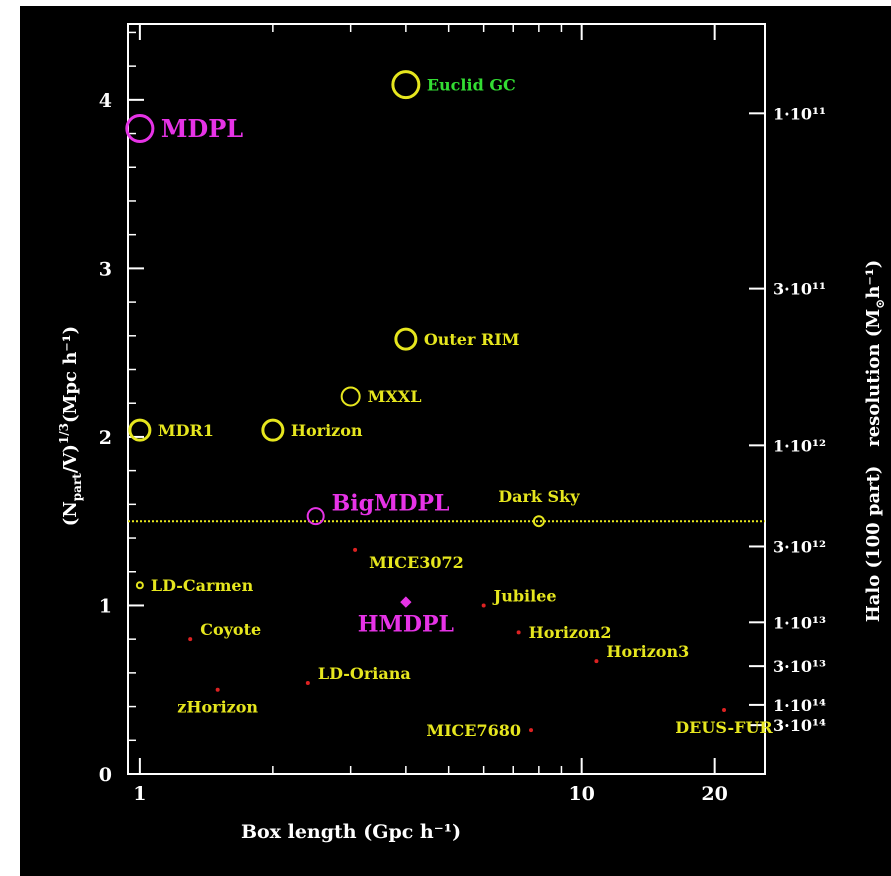 The image size is (891, 876). I want to click on label-jubilee: Jubilee, so click(524, 595).